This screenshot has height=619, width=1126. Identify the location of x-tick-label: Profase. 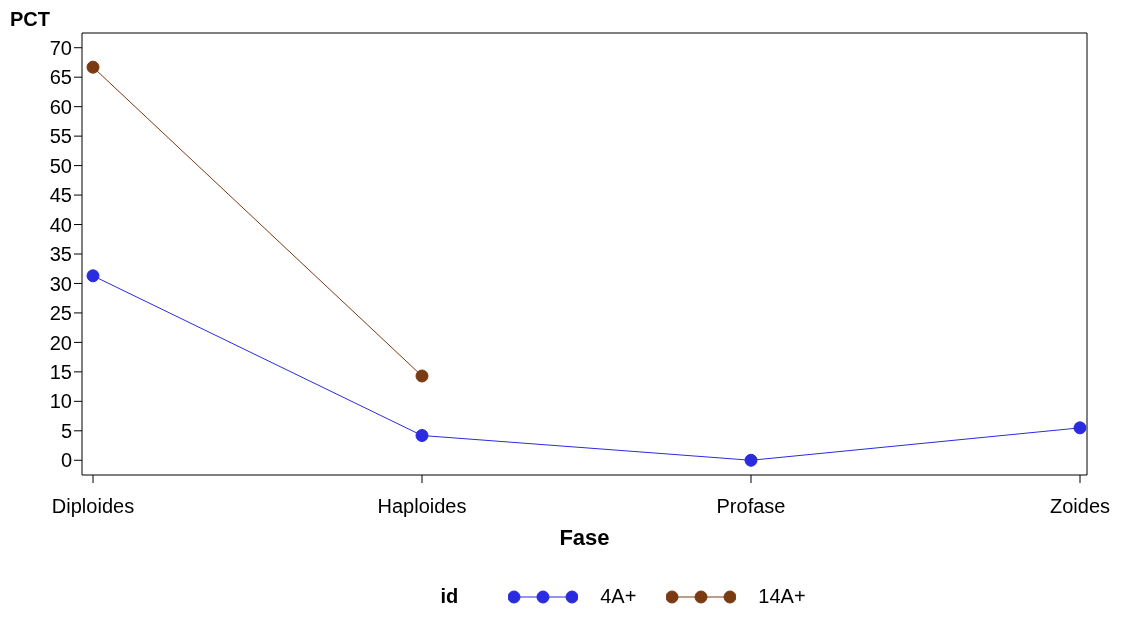
(751, 506).